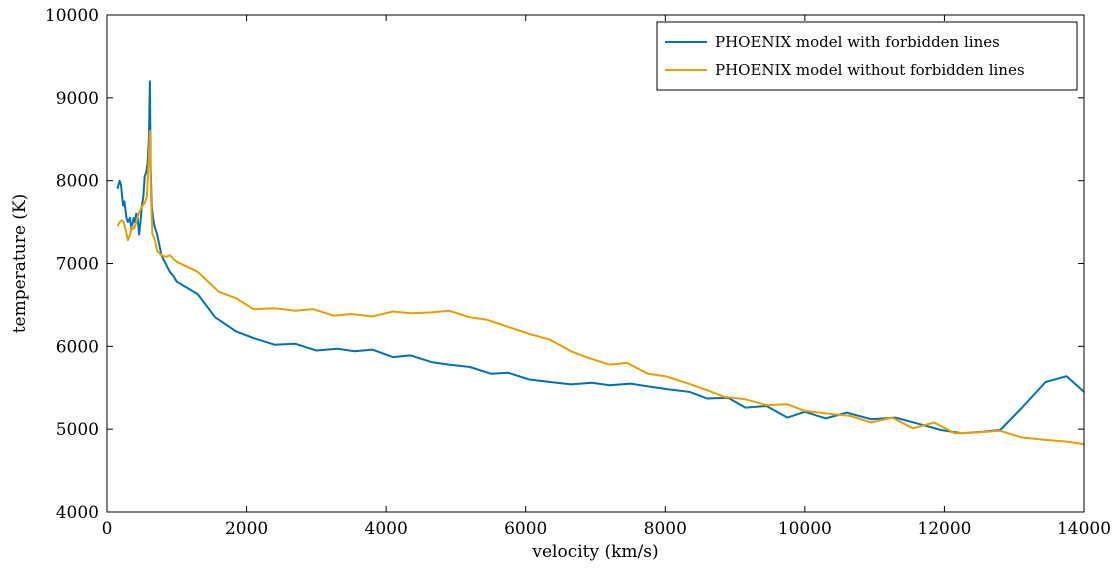 This screenshot has width=1119, height=574. I want to click on y-tick-label: 7000, so click(77, 265).